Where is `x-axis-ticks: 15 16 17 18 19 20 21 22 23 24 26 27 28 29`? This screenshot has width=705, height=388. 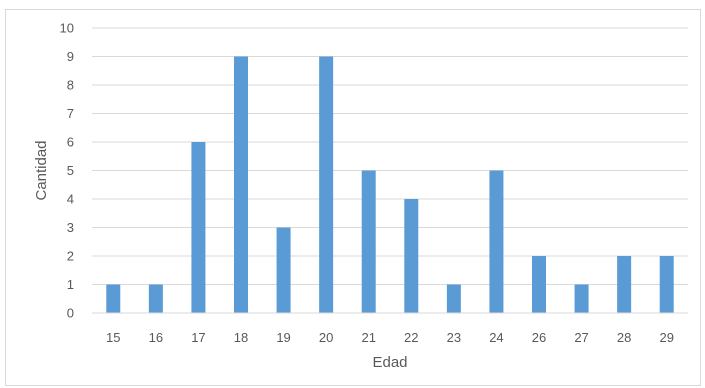
x-axis-ticks: 15 16 17 18 19 20 21 22 23 24 26 27 28 29 is located at coordinates (390, 337).